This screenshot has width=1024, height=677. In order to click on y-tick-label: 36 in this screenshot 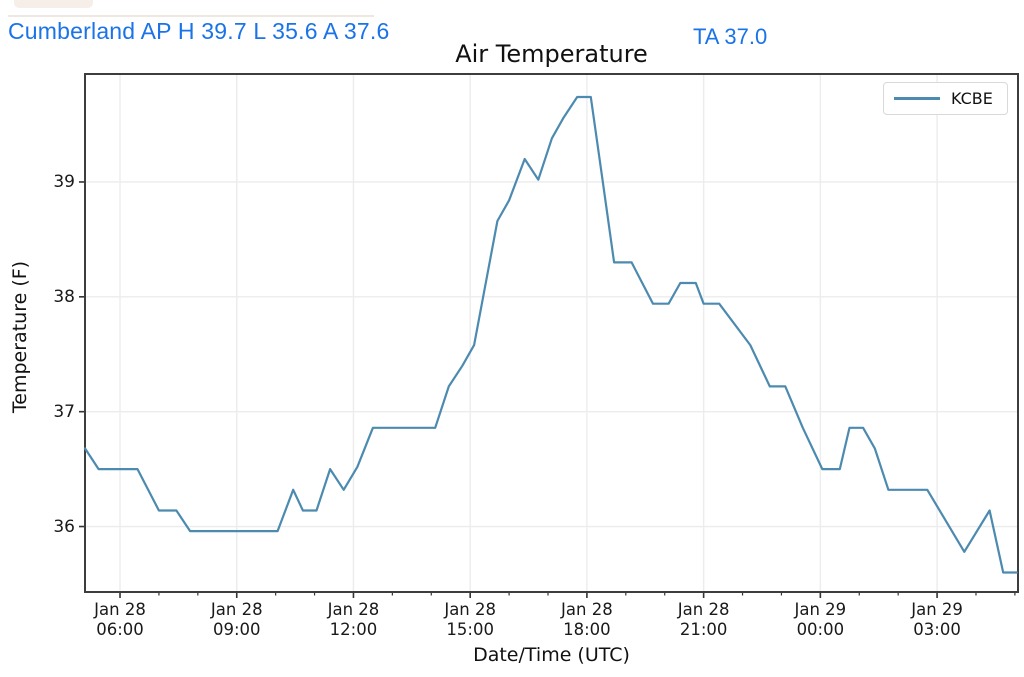, I will do `click(64, 526)`.